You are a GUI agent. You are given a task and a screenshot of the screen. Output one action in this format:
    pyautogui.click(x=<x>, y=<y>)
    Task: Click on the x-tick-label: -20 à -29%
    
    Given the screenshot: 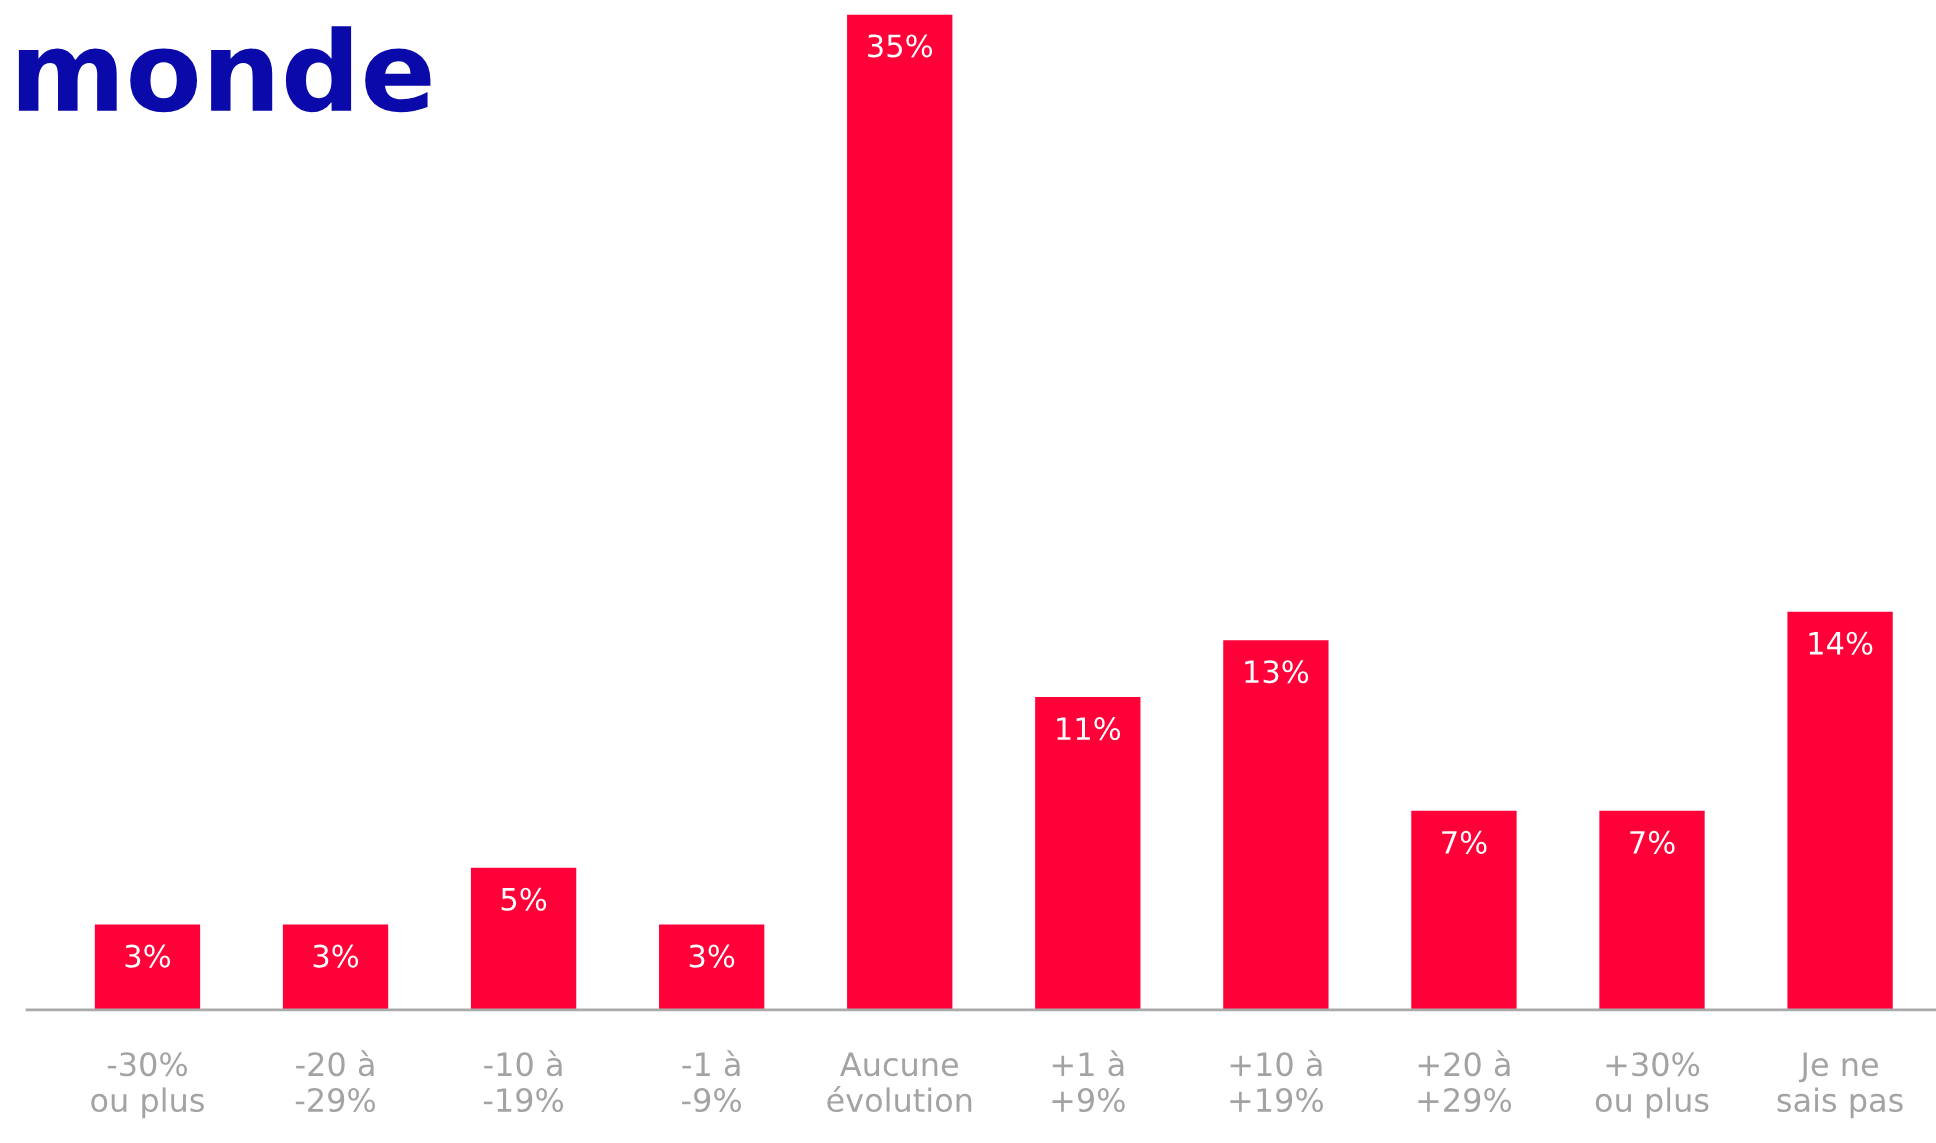 What is the action you would take?
    pyautogui.click(x=335, y=1081)
    